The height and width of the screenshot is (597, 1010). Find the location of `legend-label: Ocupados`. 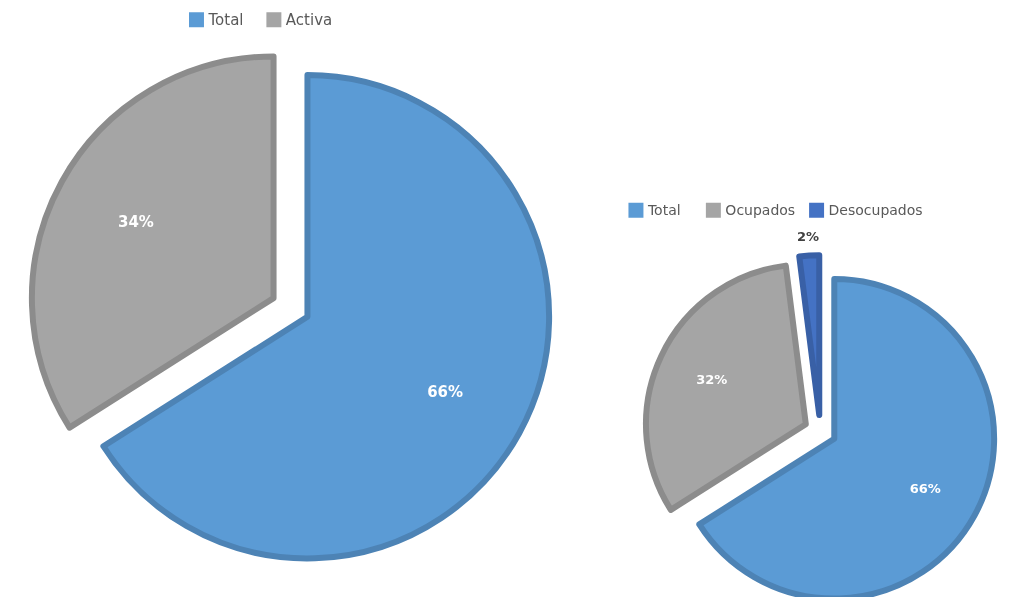

legend-label: Ocupados is located at coordinates (760, 210).